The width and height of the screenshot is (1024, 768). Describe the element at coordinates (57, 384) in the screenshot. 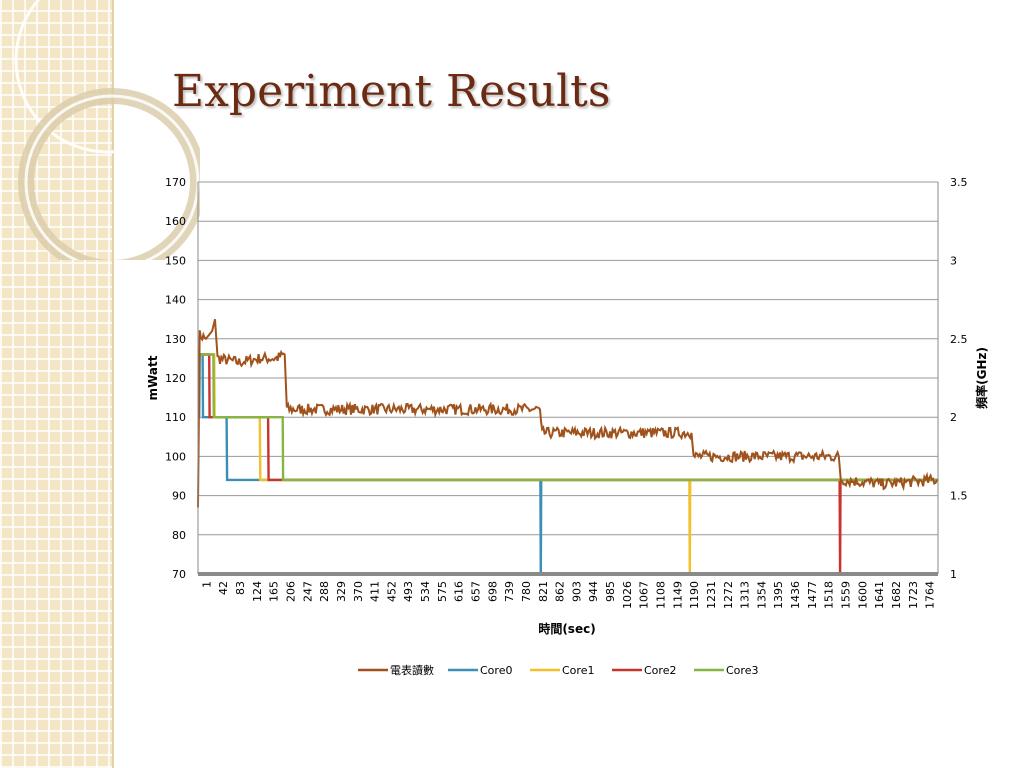

I see `slide-sidebar` at that location.